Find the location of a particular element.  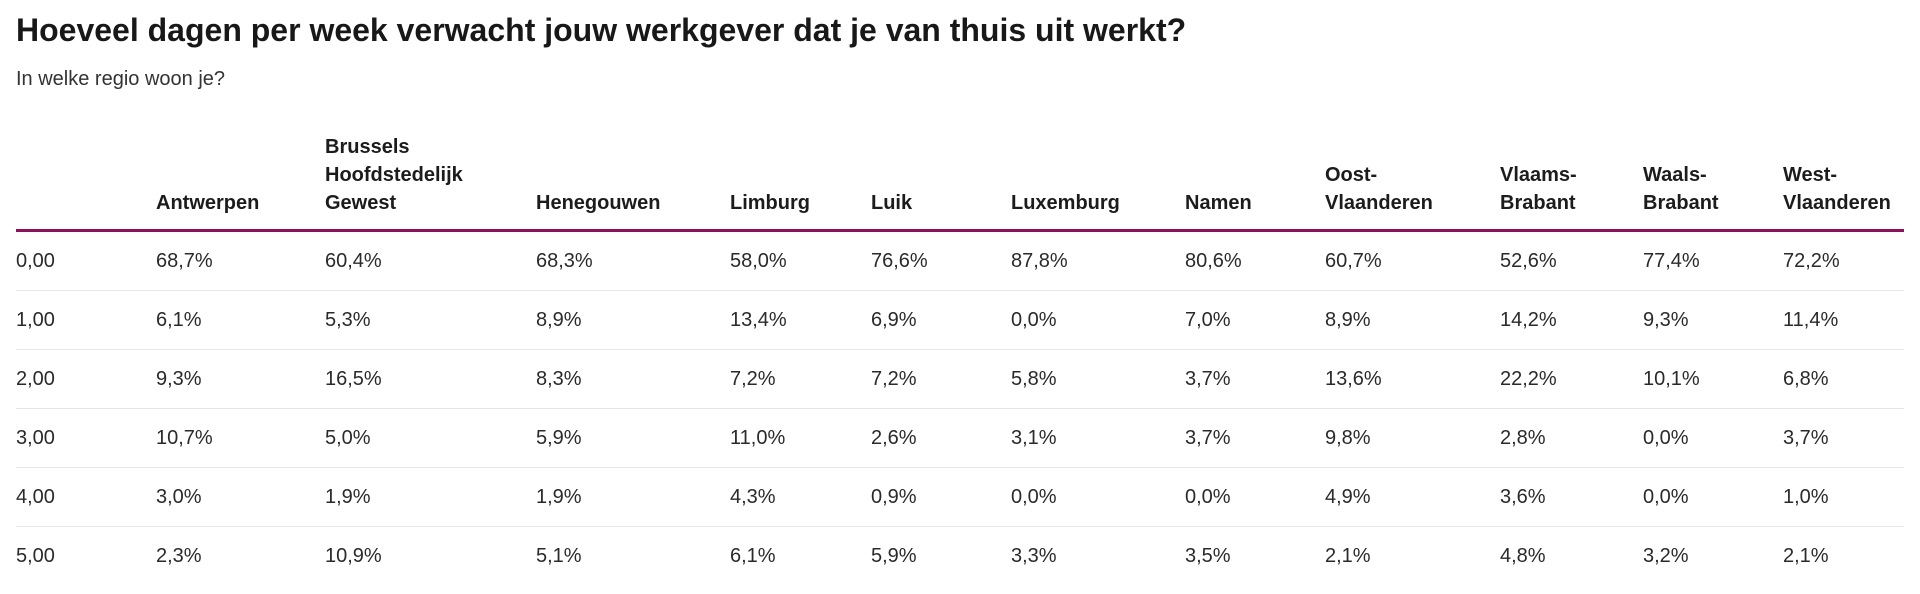

value-cell: 5,0% is located at coordinates (430, 438).